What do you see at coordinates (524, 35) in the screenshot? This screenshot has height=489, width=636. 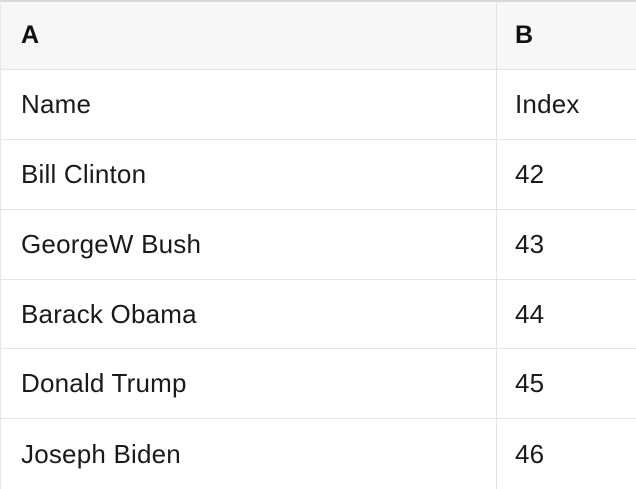 I see `column-header-b-label: B` at bounding box center [524, 35].